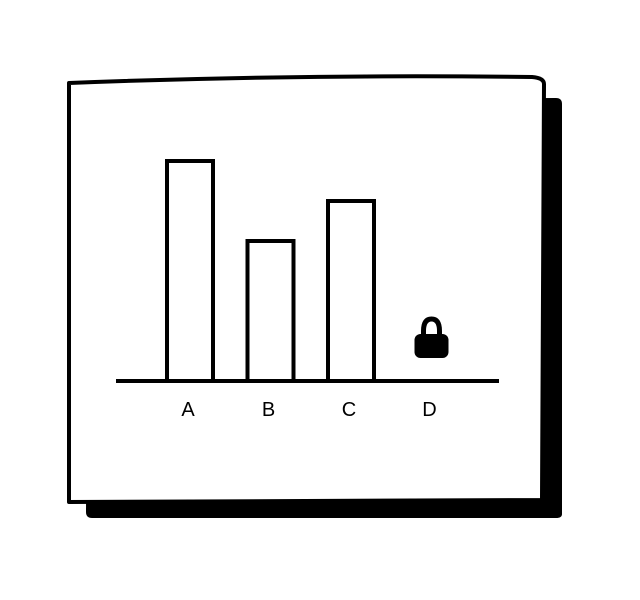 Image resolution: width=640 pixels, height=600 pixels. What do you see at coordinates (268, 410) in the screenshot?
I see `x-tick-label-b: B` at bounding box center [268, 410].